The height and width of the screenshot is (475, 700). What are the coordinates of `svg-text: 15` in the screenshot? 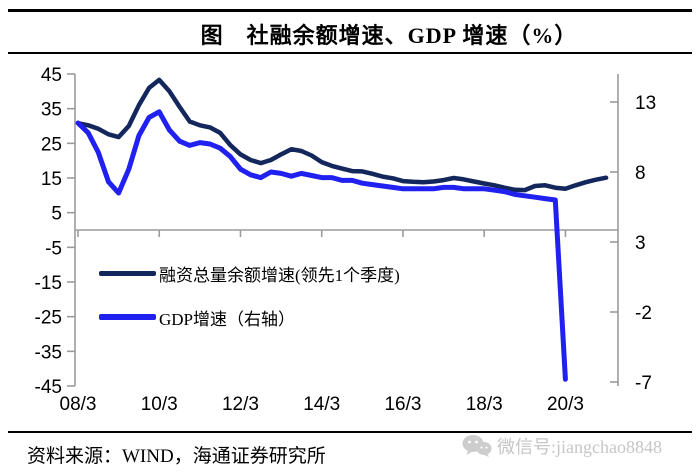 It's located at (51, 179).